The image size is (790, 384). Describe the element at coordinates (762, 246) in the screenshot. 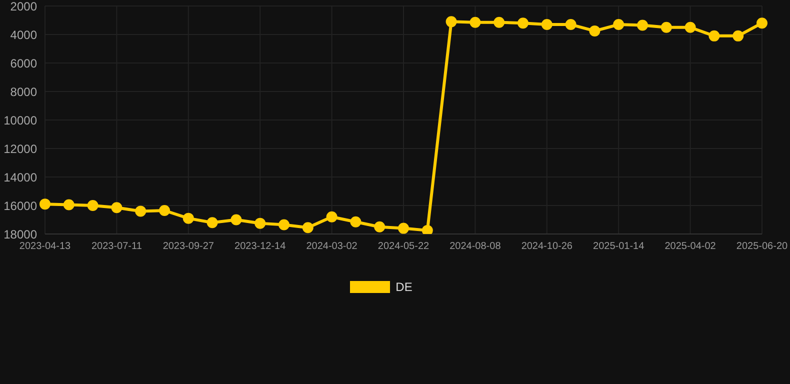

I see `x-tick-label: 2025-06-20` at that location.